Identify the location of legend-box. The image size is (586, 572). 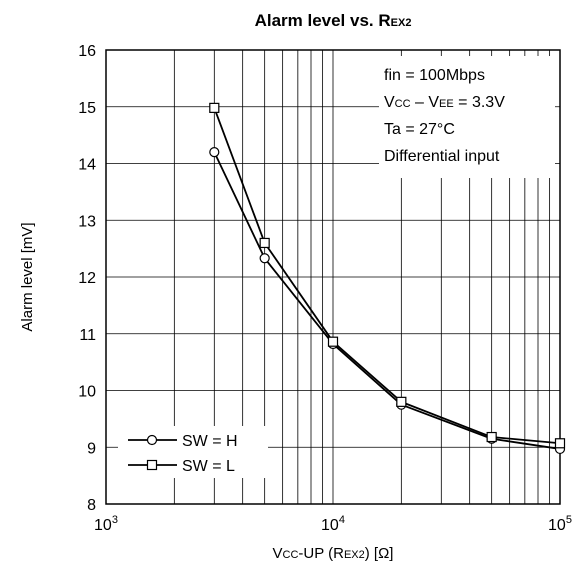
(193, 452).